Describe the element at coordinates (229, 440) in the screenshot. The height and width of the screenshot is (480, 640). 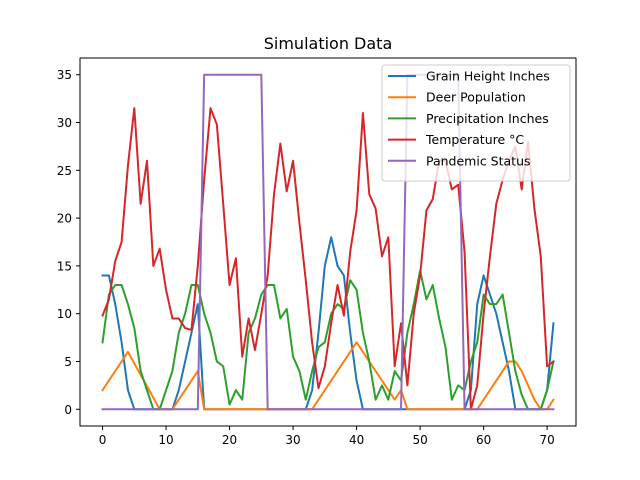
I see `x-tick-label: 20` at that location.